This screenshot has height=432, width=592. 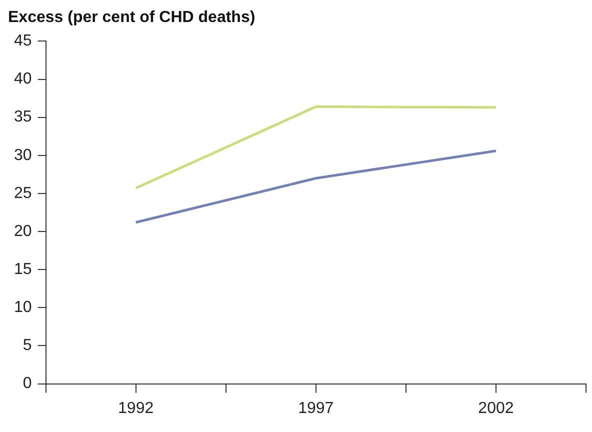 I want to click on y-tick-label: 25, so click(x=23, y=193).